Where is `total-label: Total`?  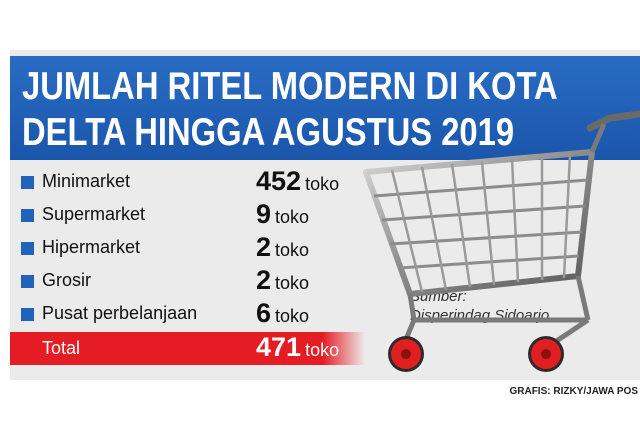
total-label: Total is located at coordinates (61, 348).